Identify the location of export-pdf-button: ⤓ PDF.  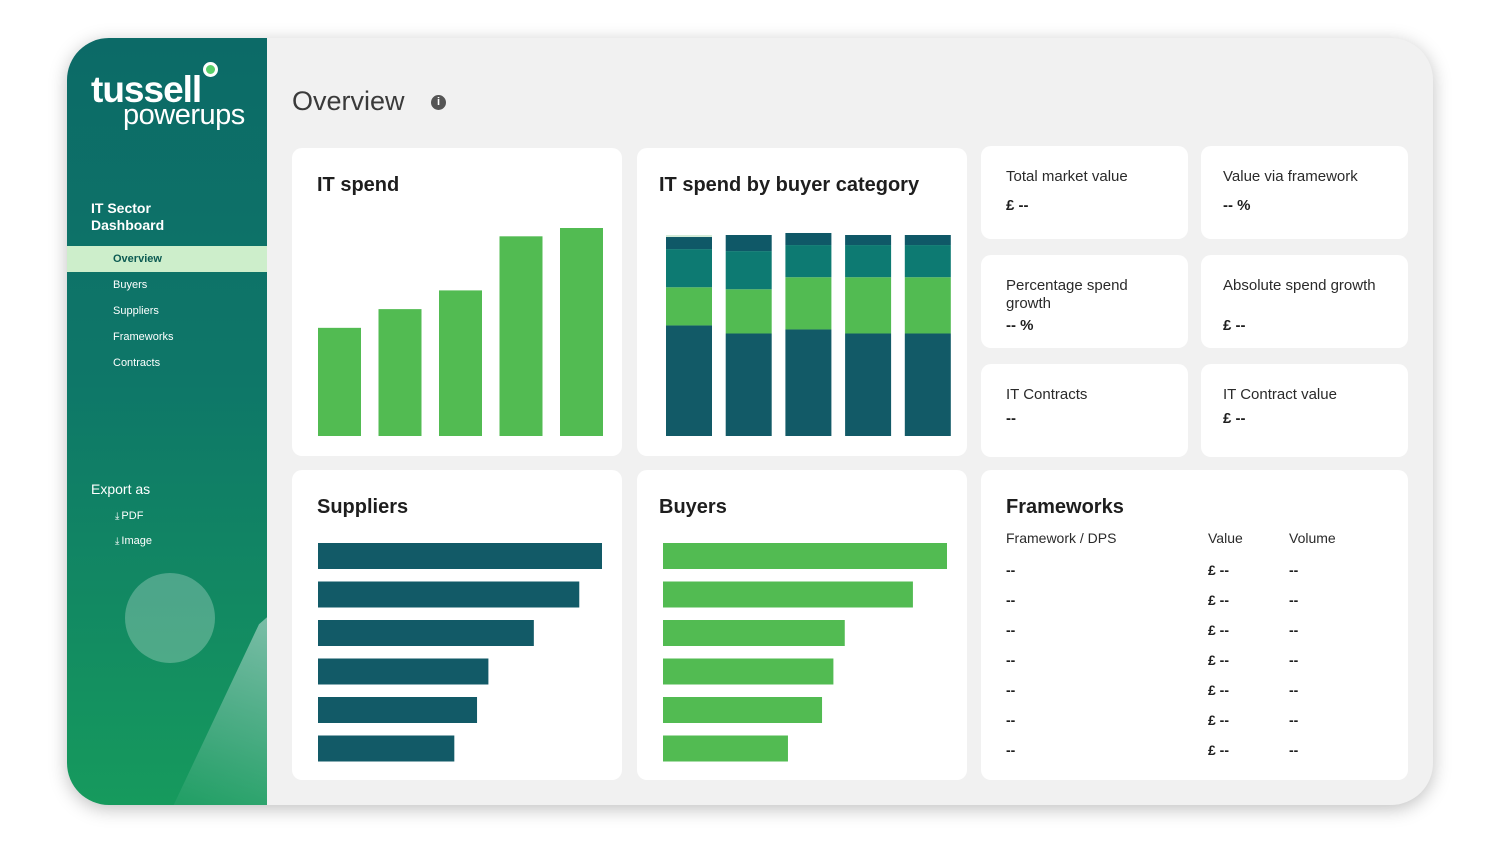
(129, 516).